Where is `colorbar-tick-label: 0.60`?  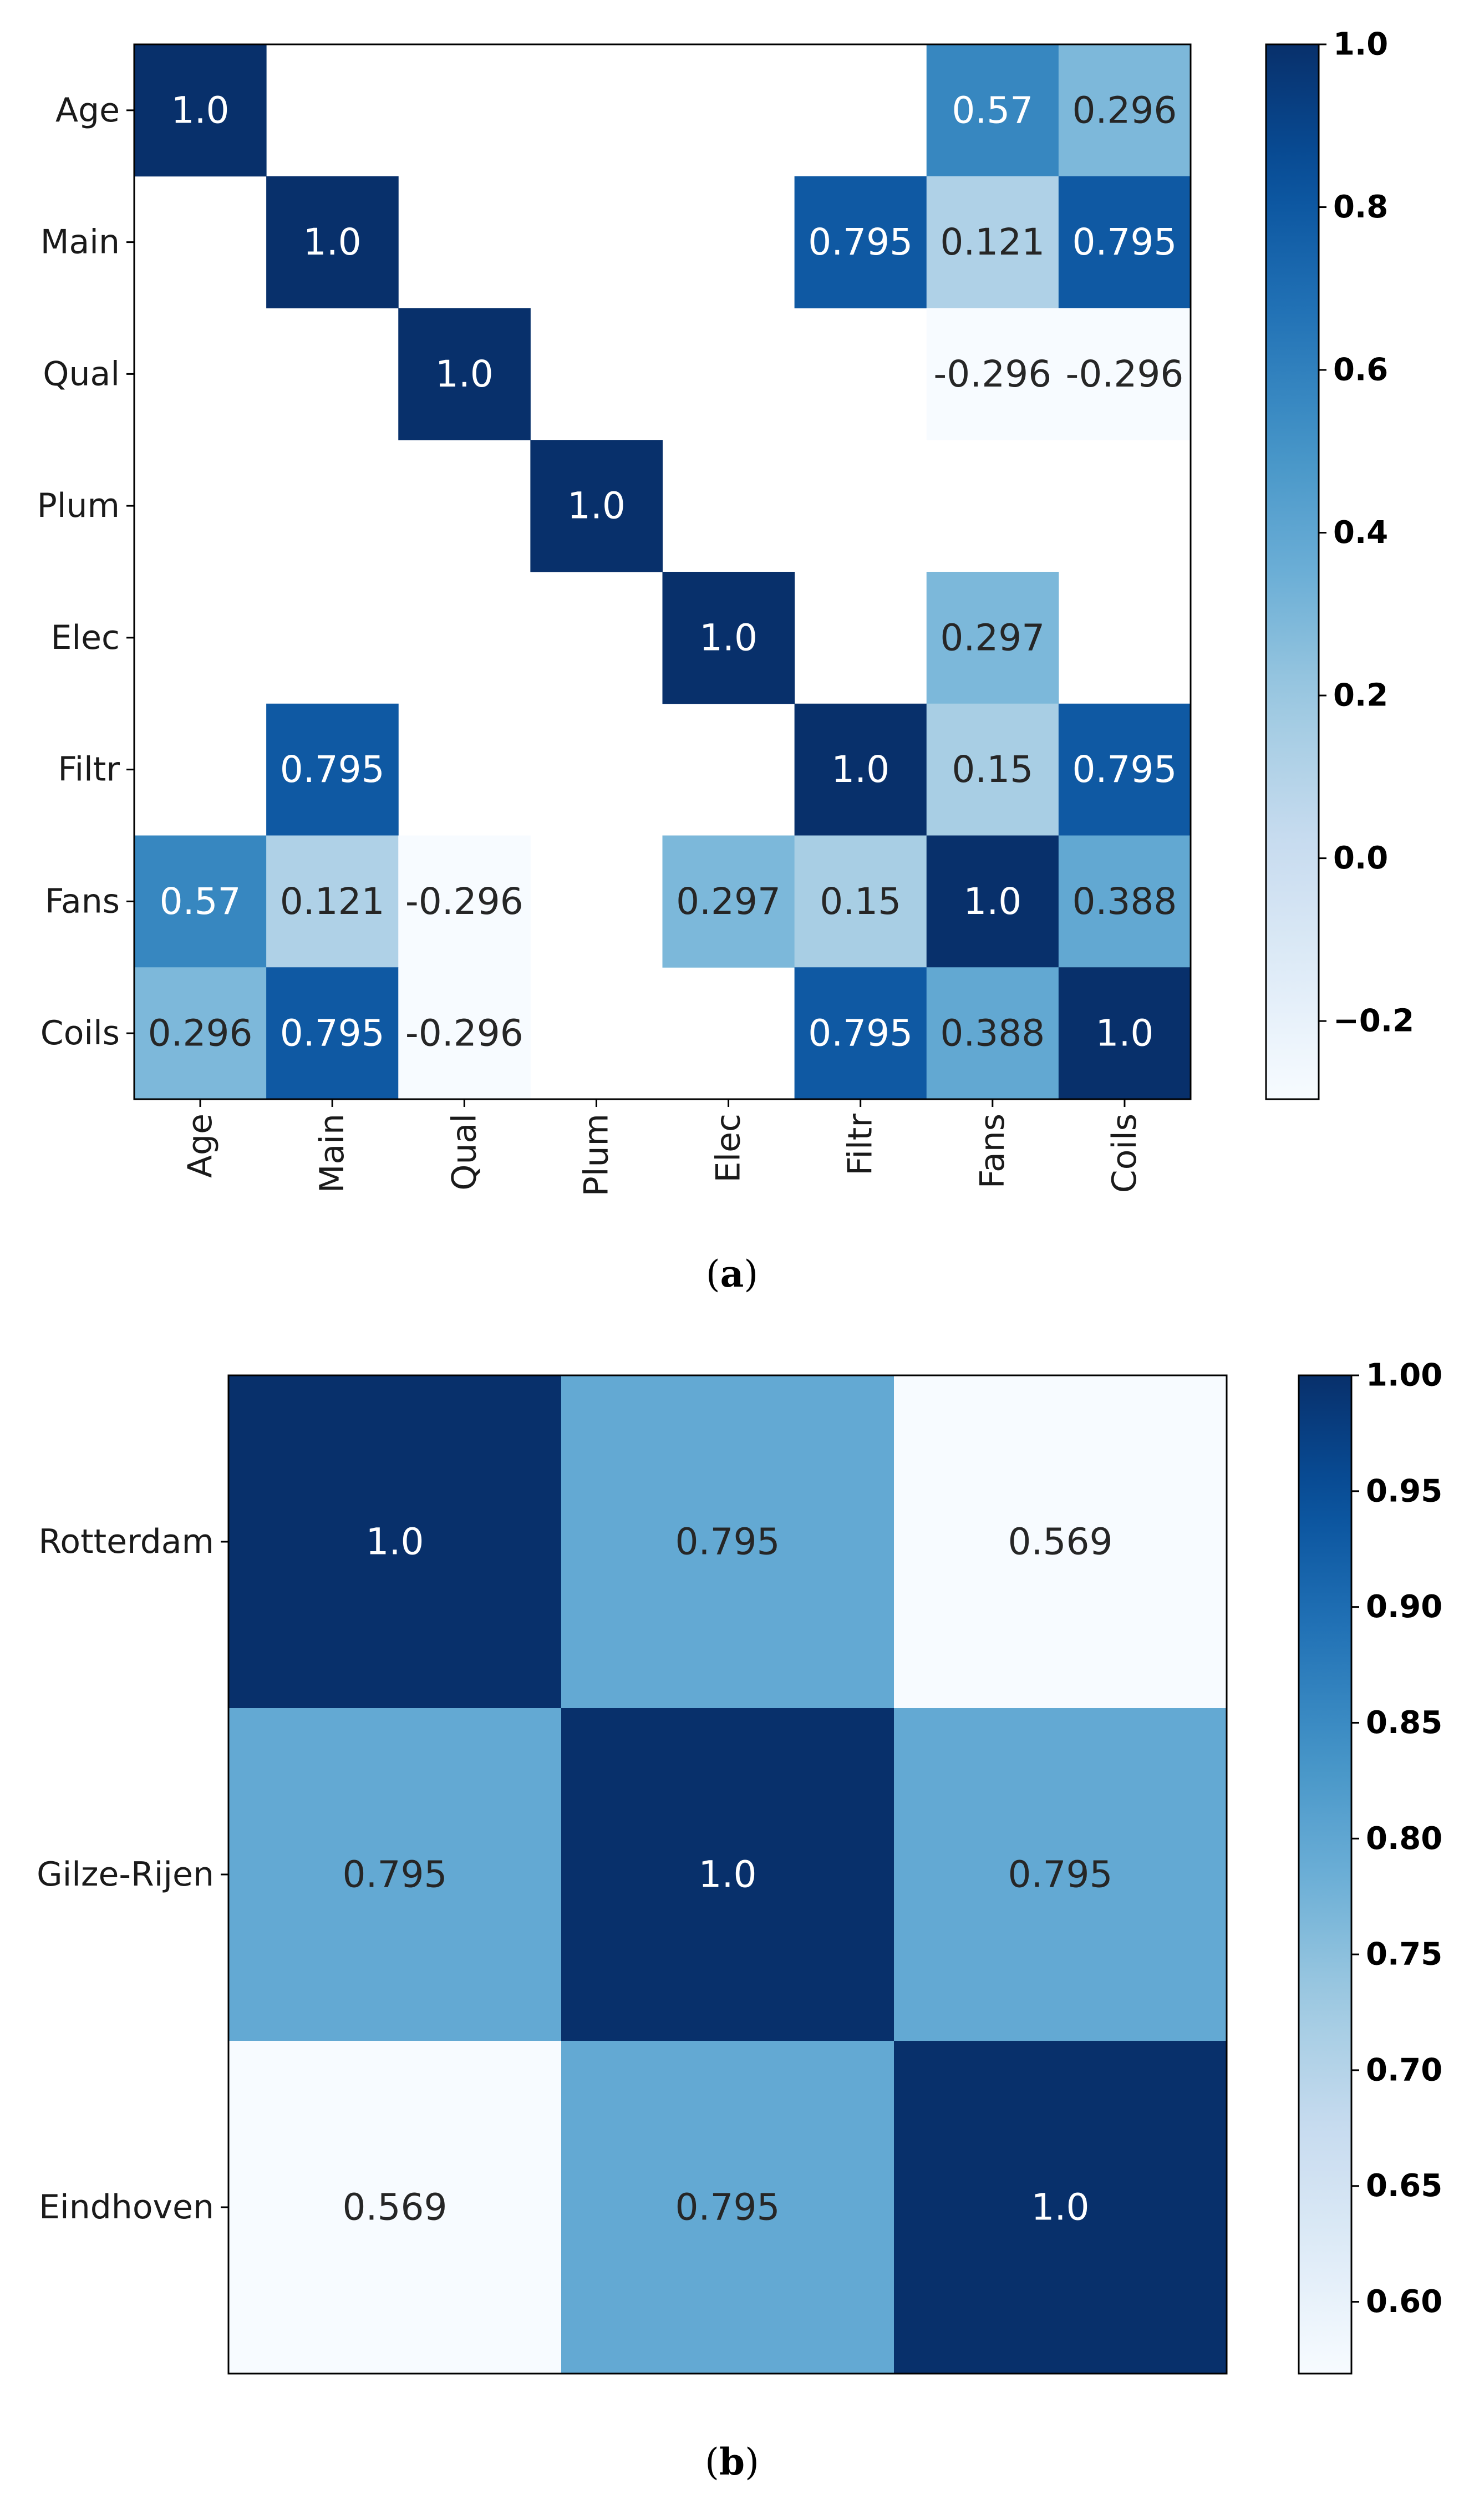
colorbar-tick-label: 0.60 is located at coordinates (1404, 2302).